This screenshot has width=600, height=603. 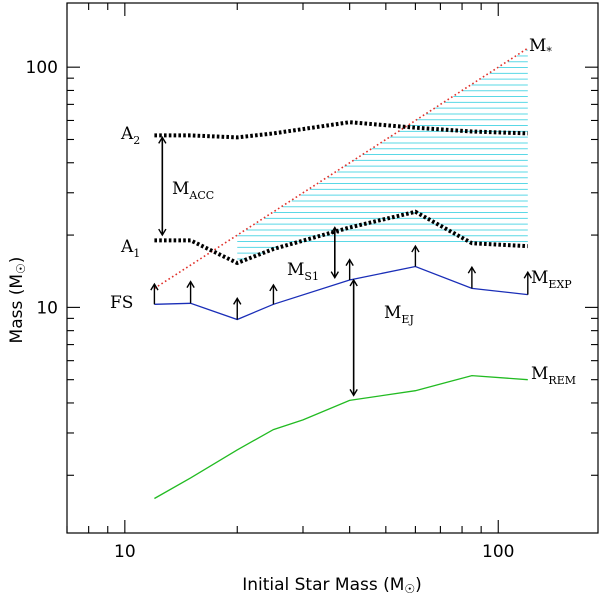 What do you see at coordinates (121, 303) in the screenshot?
I see `label-fs: FS` at bounding box center [121, 303].